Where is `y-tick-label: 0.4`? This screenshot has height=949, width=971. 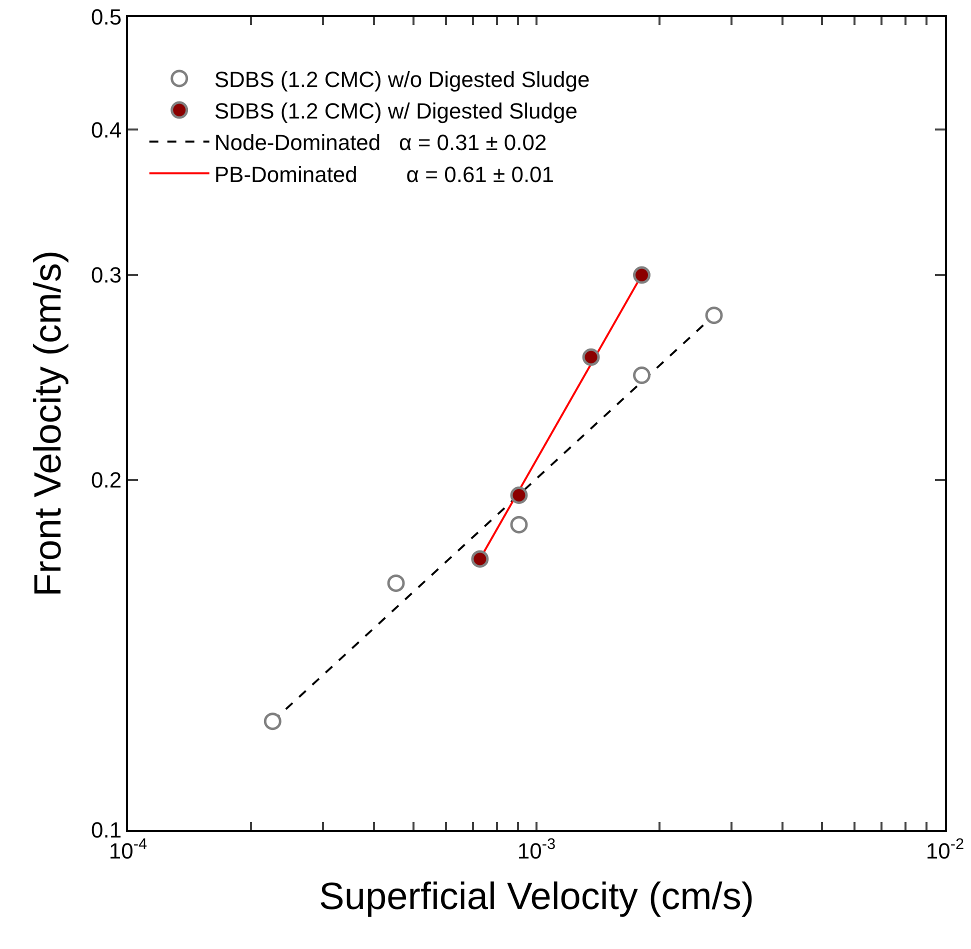 y-tick-label: 0.4 is located at coordinates (106, 129).